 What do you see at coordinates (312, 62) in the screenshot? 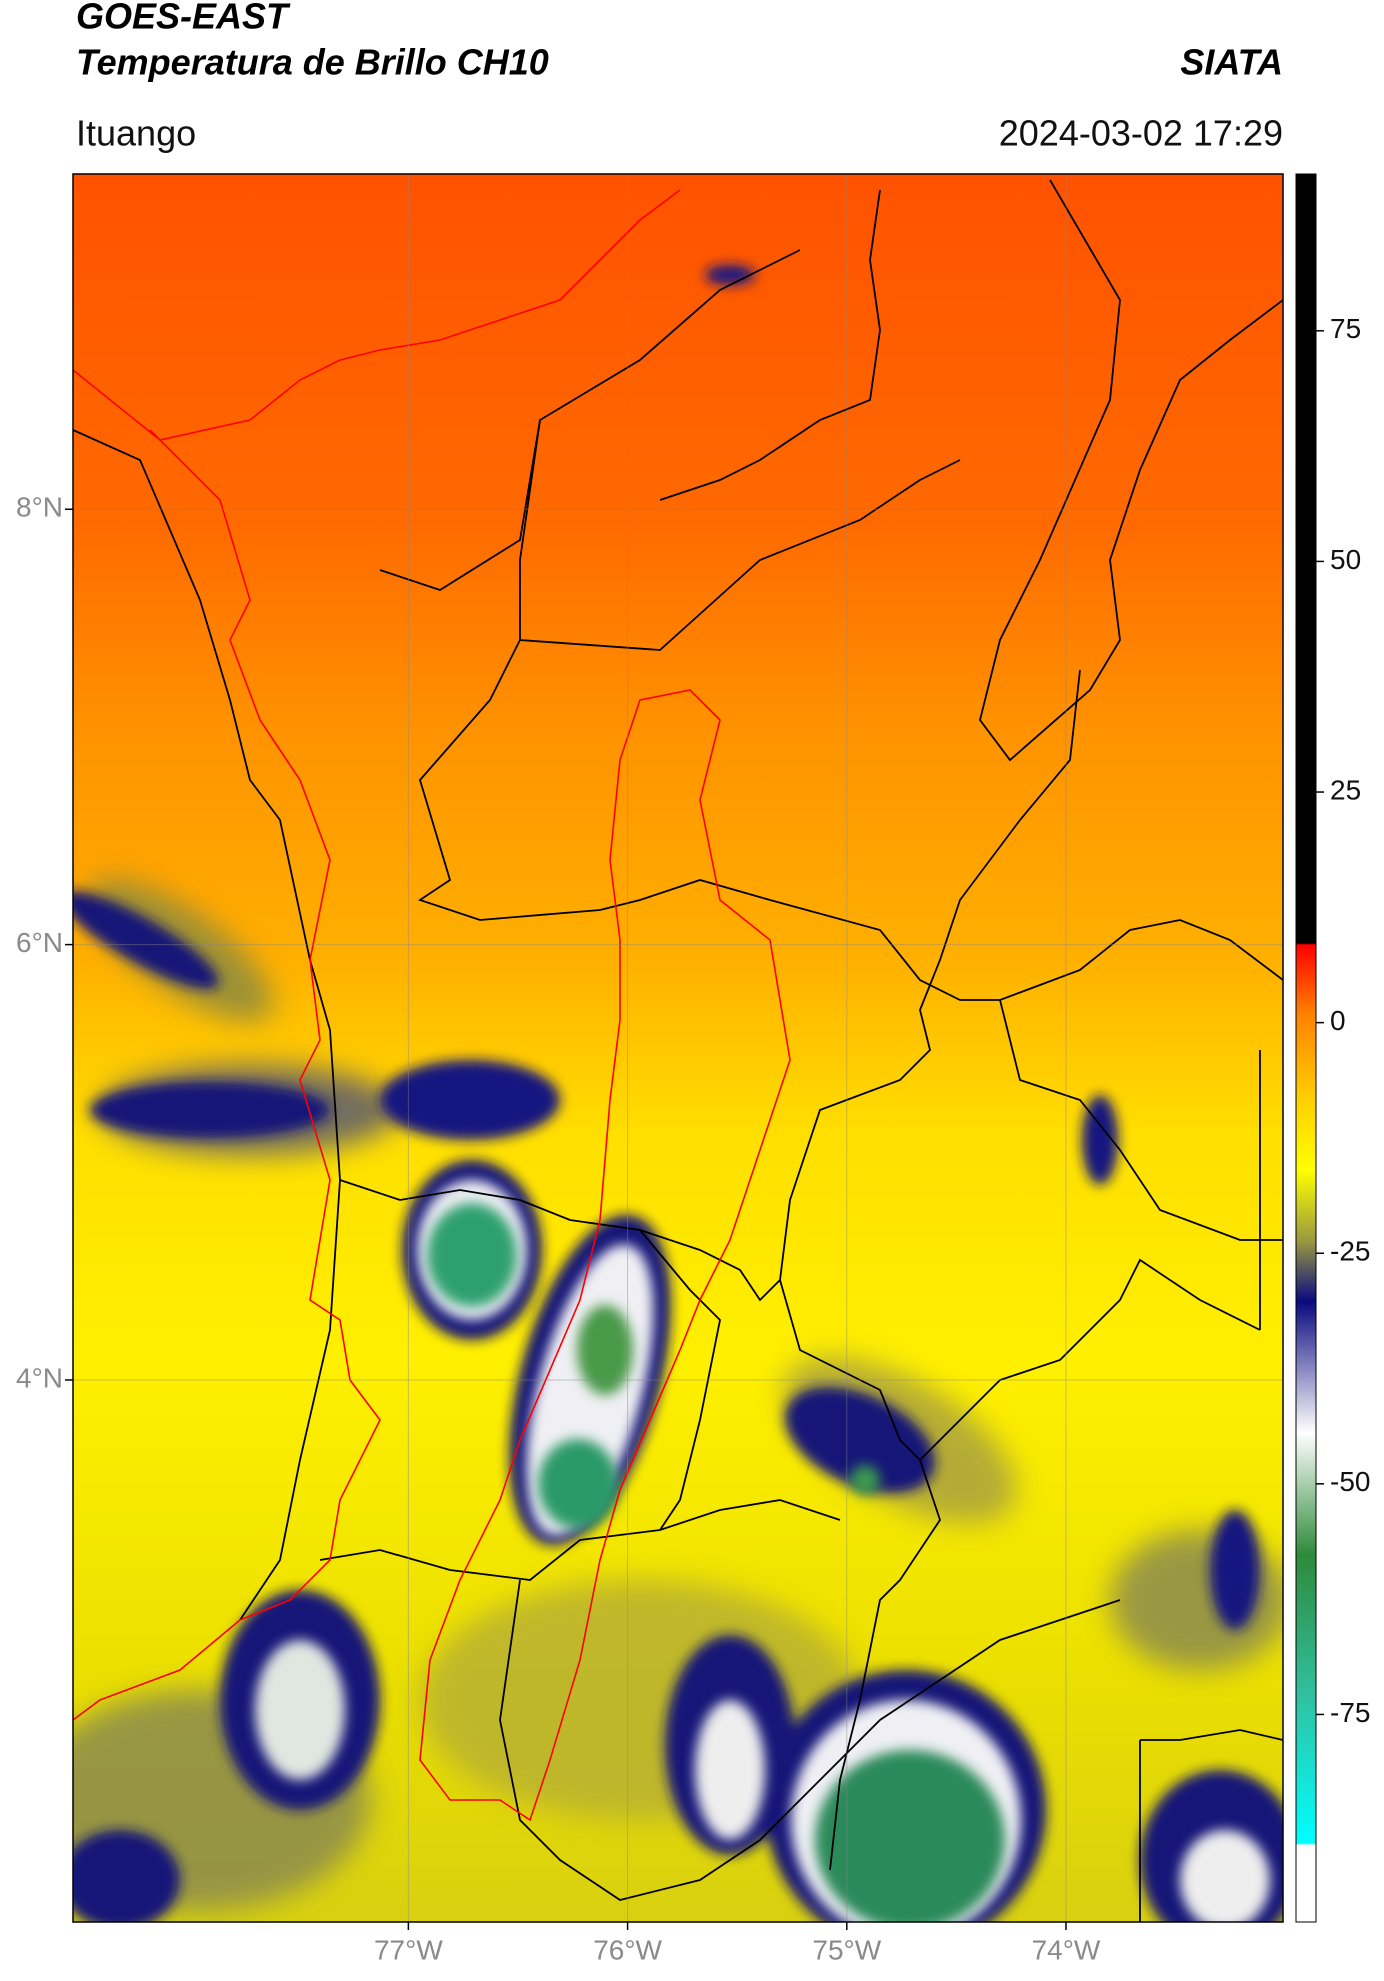
I see `product: Temperatura de Brillo CH10` at bounding box center [312, 62].